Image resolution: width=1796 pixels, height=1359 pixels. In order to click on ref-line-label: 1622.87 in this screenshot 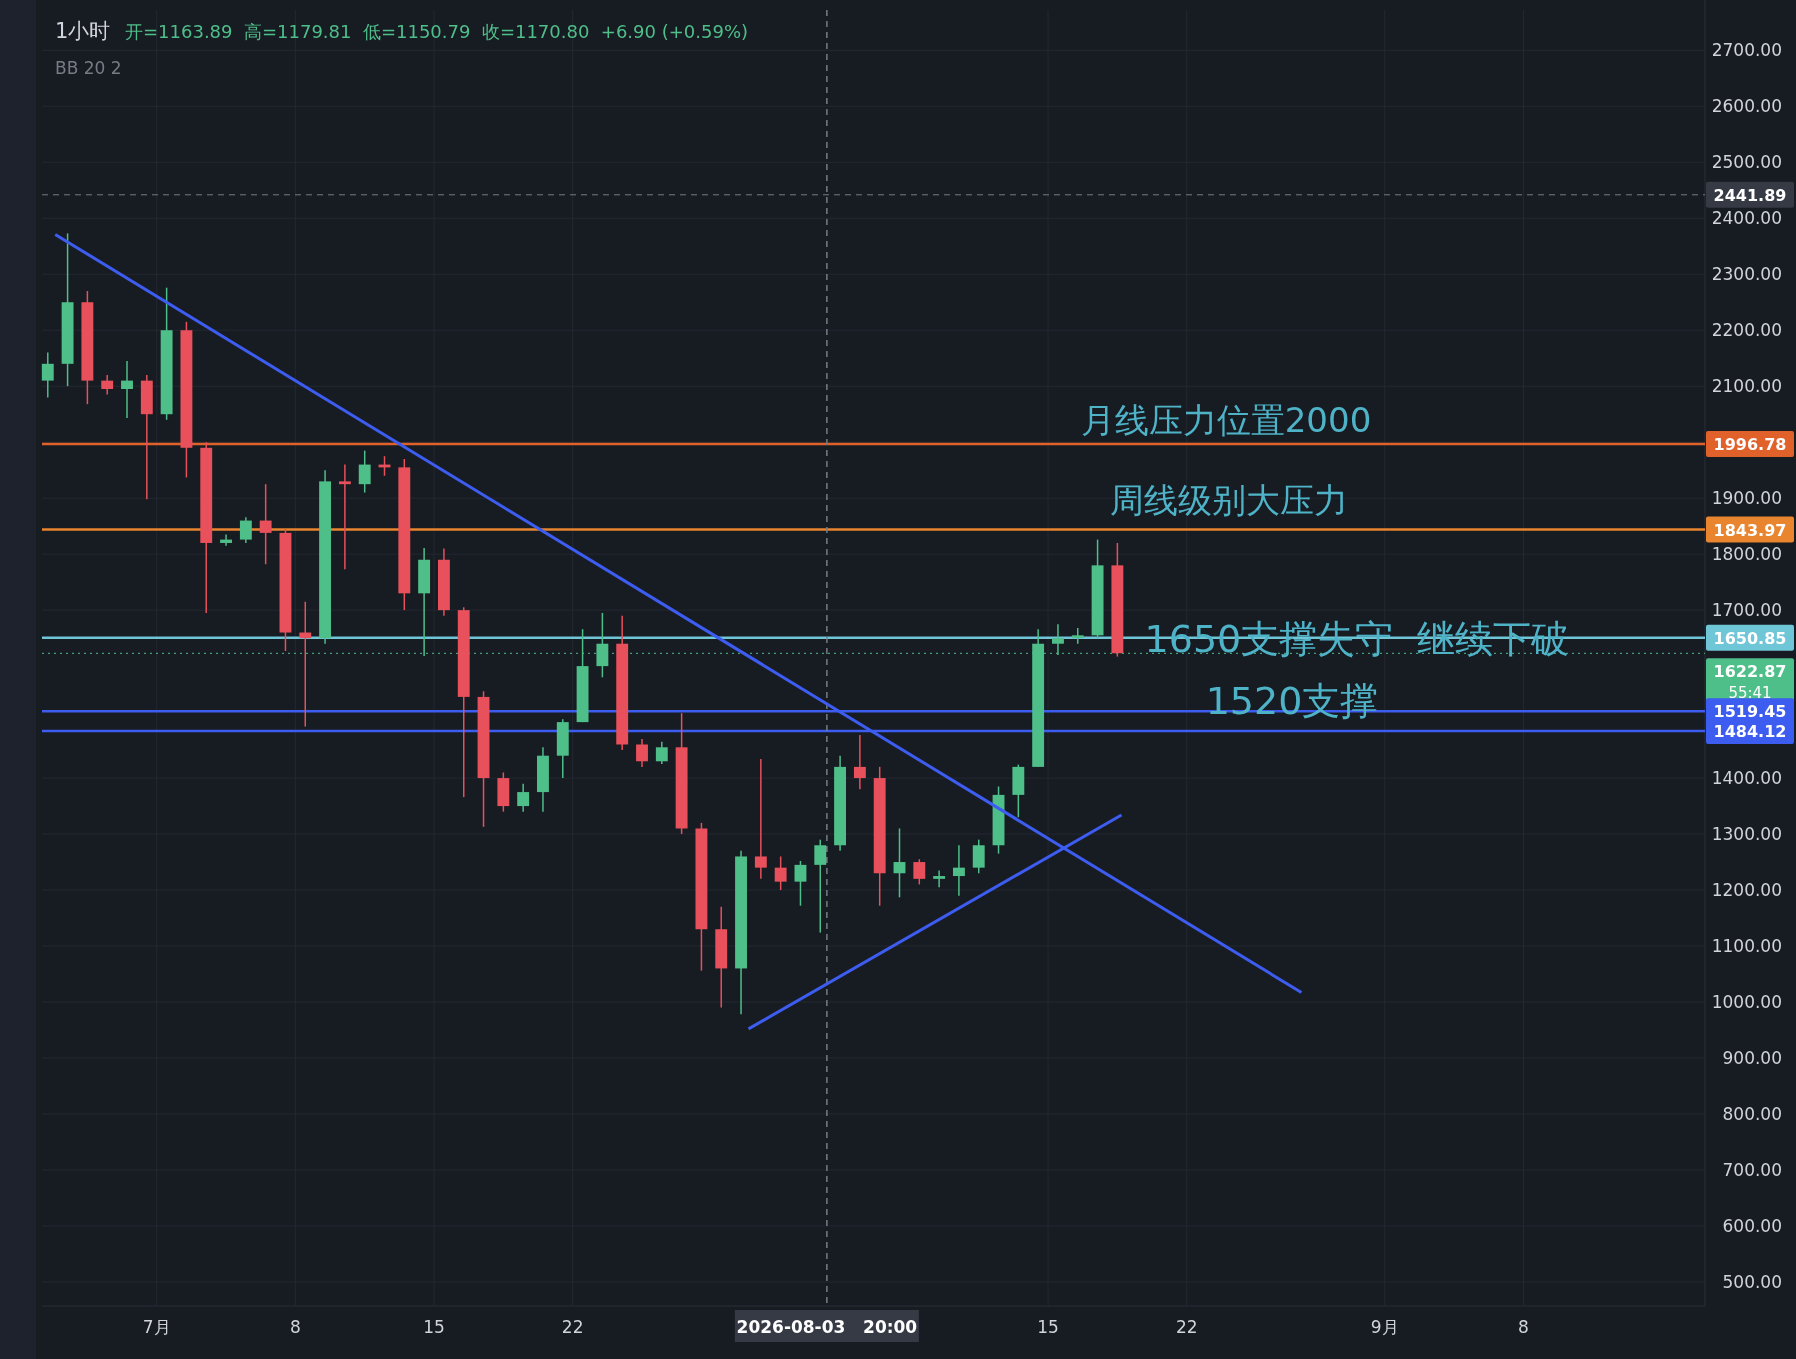, I will do `click(1750, 672)`.